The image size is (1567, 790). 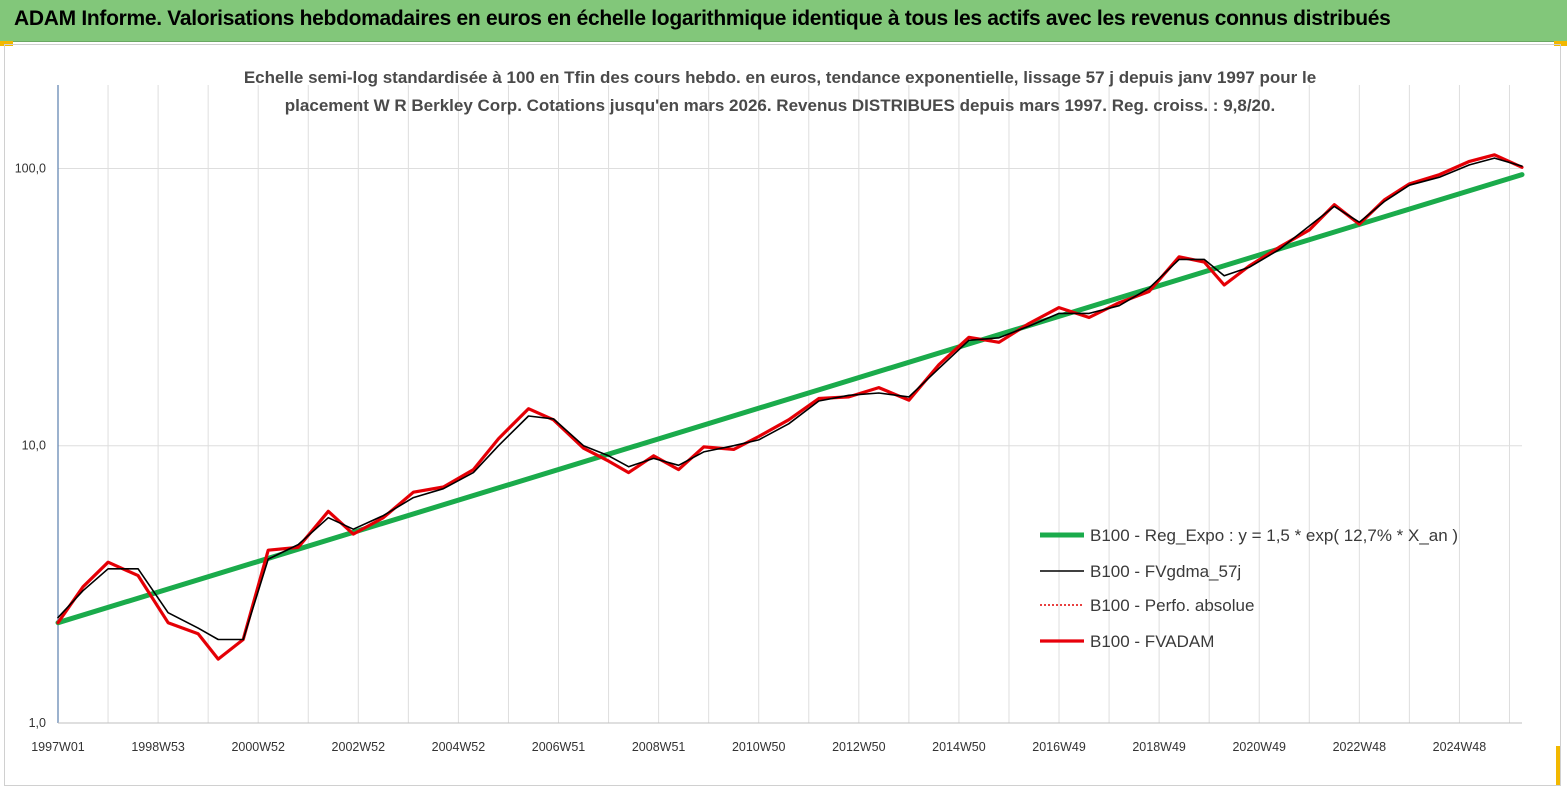 What do you see at coordinates (1172, 605) in the screenshot?
I see `legend-label: B100 - Perfo. absolue` at bounding box center [1172, 605].